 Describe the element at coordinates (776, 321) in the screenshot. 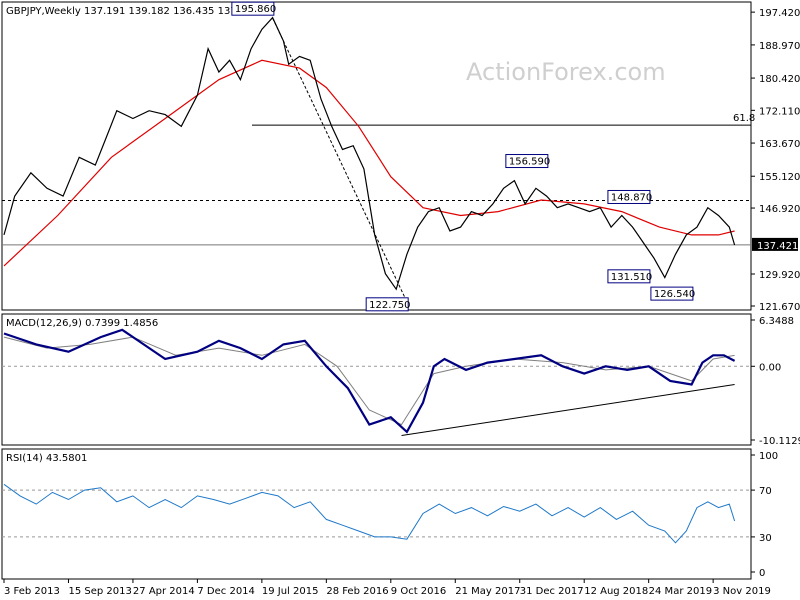

I see `macd-y-tick-label: 6.3488` at that location.